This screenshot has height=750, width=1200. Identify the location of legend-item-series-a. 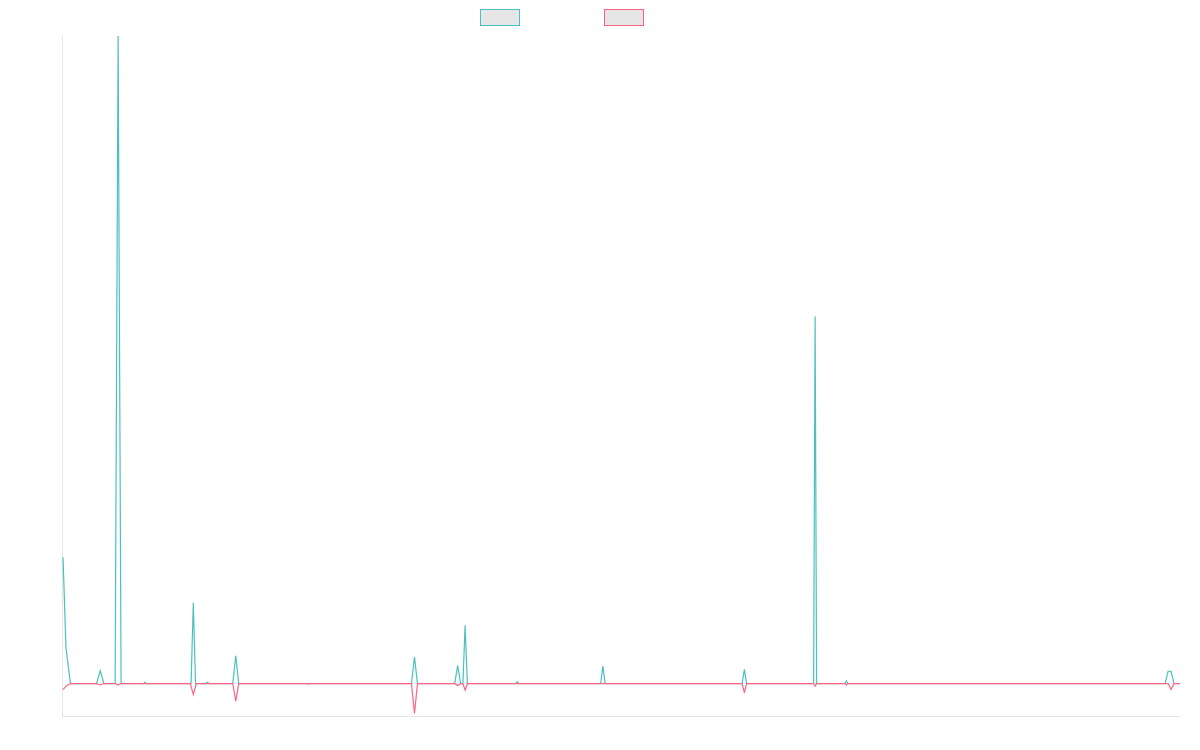
(500, 17).